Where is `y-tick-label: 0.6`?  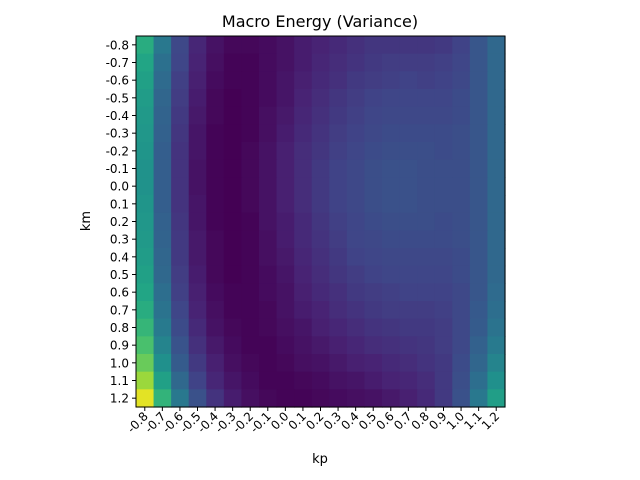
y-tick-label: 0.6 is located at coordinates (119, 293).